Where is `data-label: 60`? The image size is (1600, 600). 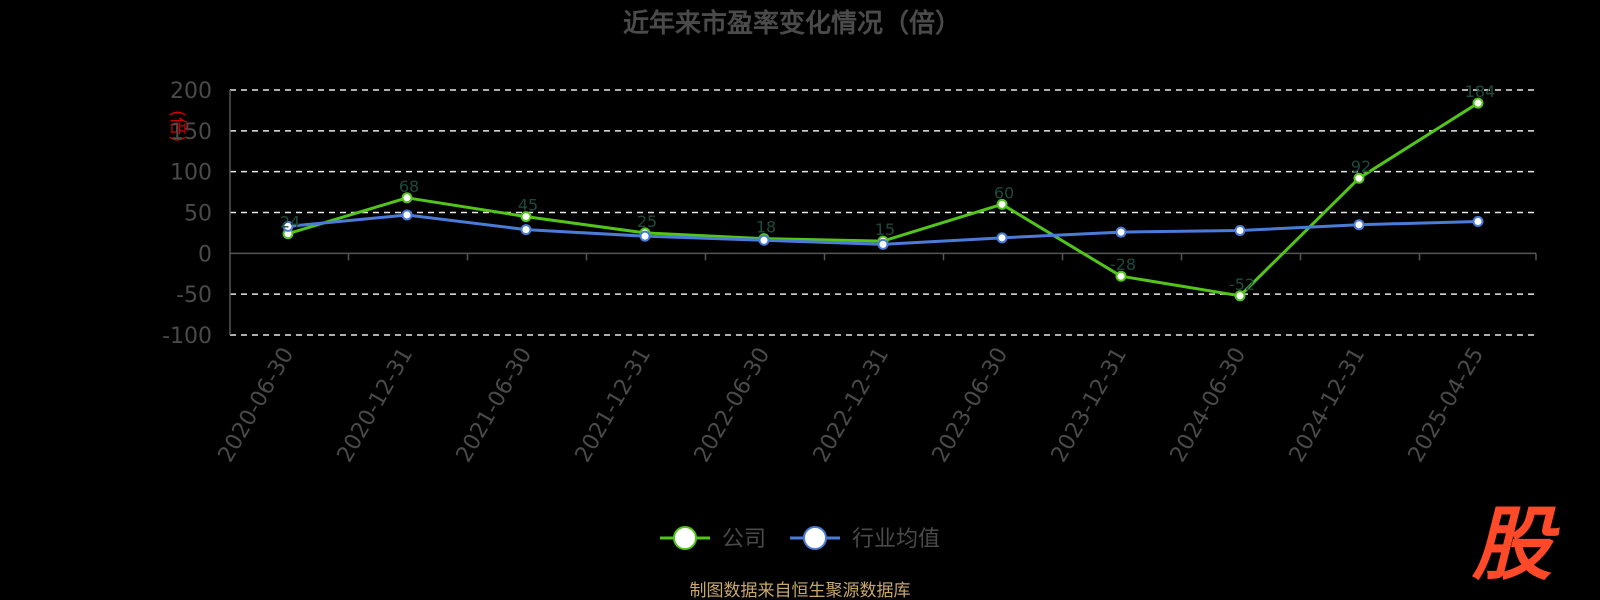 data-label: 60 is located at coordinates (1004, 192).